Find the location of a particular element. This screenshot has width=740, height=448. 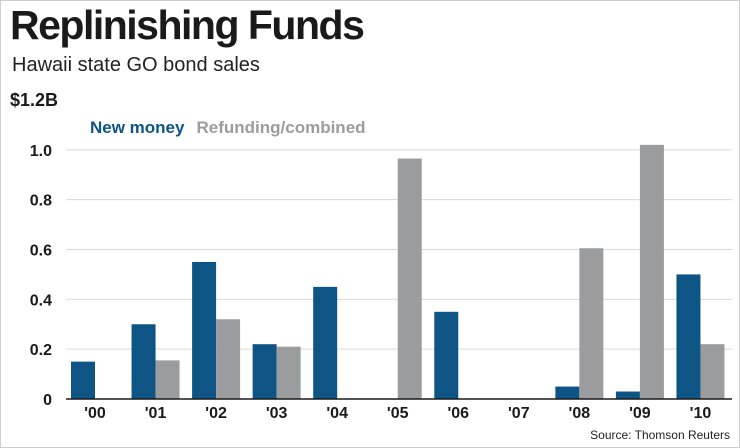

y-tick-label: 0.8 is located at coordinates (41, 201).